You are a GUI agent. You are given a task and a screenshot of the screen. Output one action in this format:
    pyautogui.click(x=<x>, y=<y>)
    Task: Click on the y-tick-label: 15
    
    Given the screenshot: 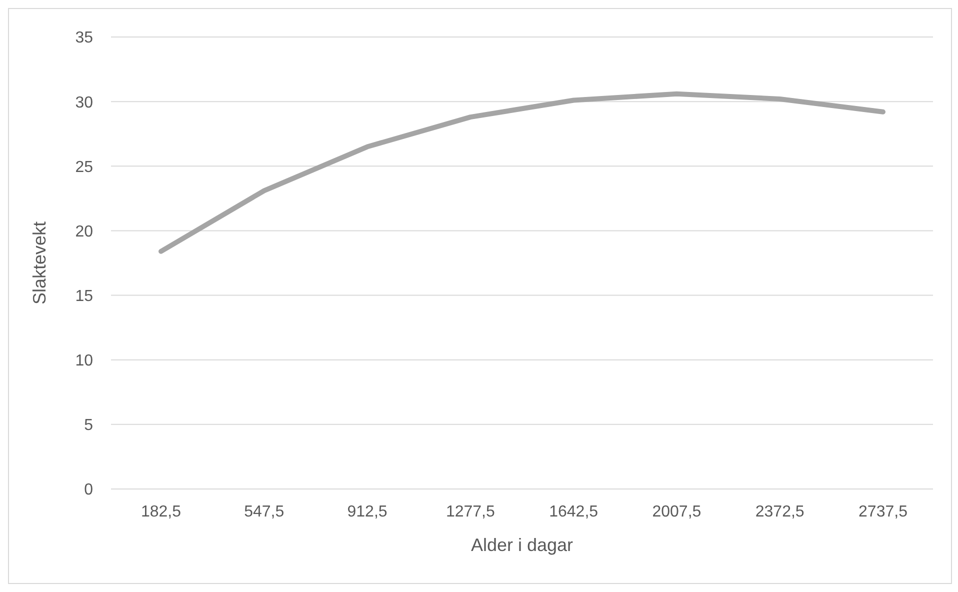 What is the action you would take?
    pyautogui.click(x=84, y=296)
    